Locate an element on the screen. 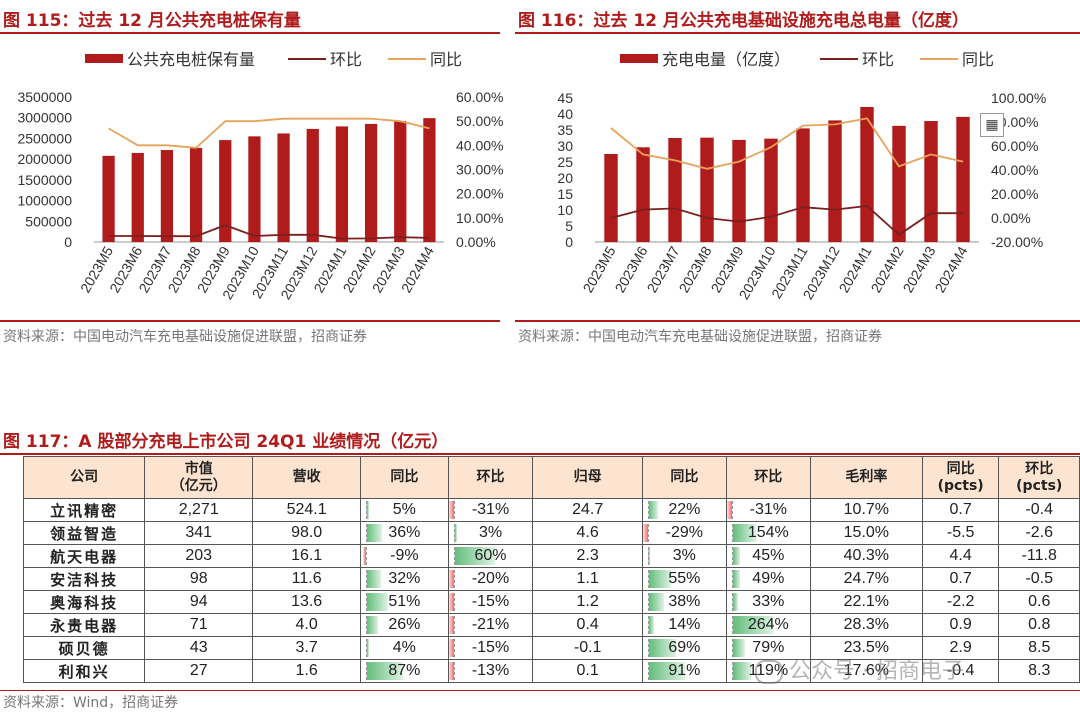 This screenshot has height=712, width=1080. legend-label: 同比 is located at coordinates (978, 60).